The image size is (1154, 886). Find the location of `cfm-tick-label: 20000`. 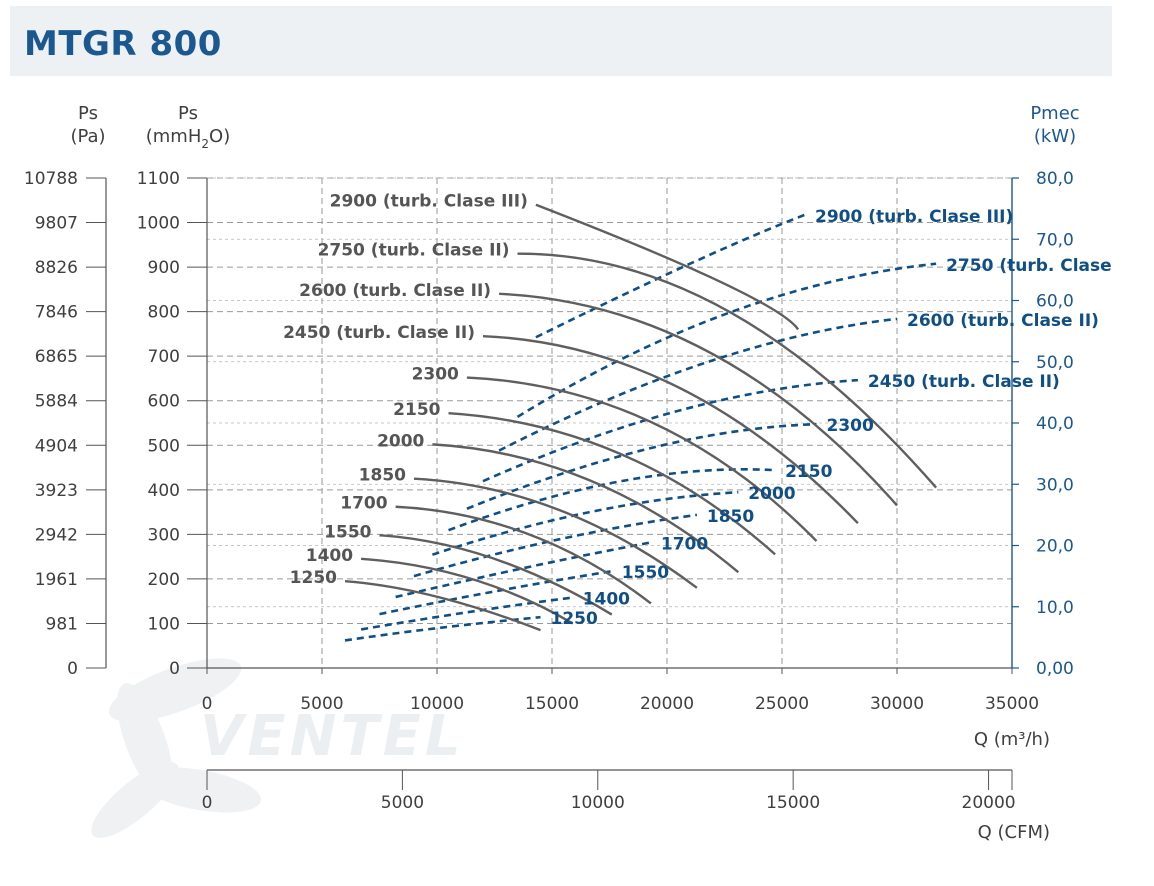

cfm-tick-label: 20000 is located at coordinates (989, 803).